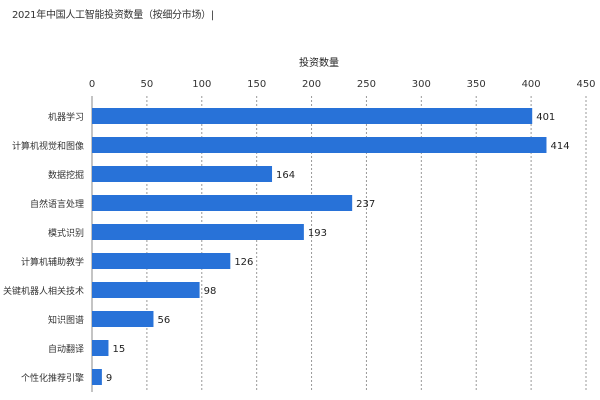 This screenshot has height=400, width=600. Describe the element at coordinates (66, 320) in the screenshot. I see `y-tick-label: 知识图谱` at that location.